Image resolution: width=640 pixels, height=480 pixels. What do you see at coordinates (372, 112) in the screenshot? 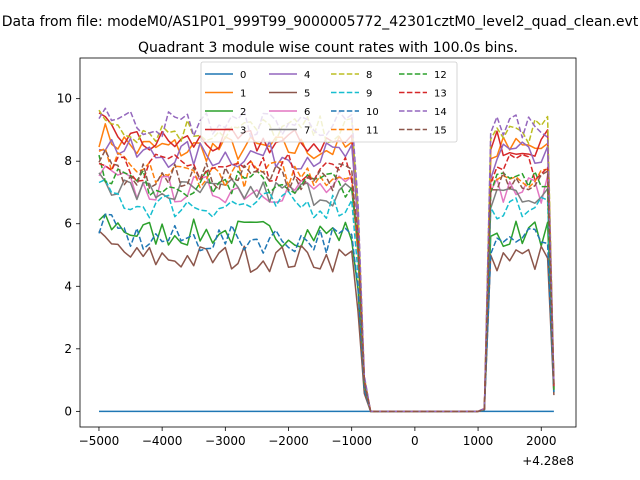
I see `legend-label-10: 10` at bounding box center [372, 112].